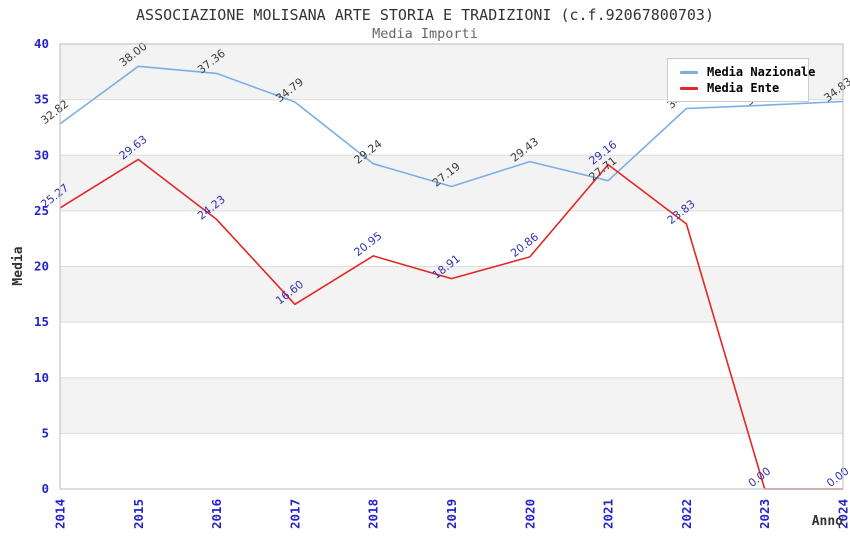 The height and width of the screenshot is (550, 850). What do you see at coordinates (608, 514) in the screenshot?
I see `x-tick-label: 2021` at bounding box center [608, 514].